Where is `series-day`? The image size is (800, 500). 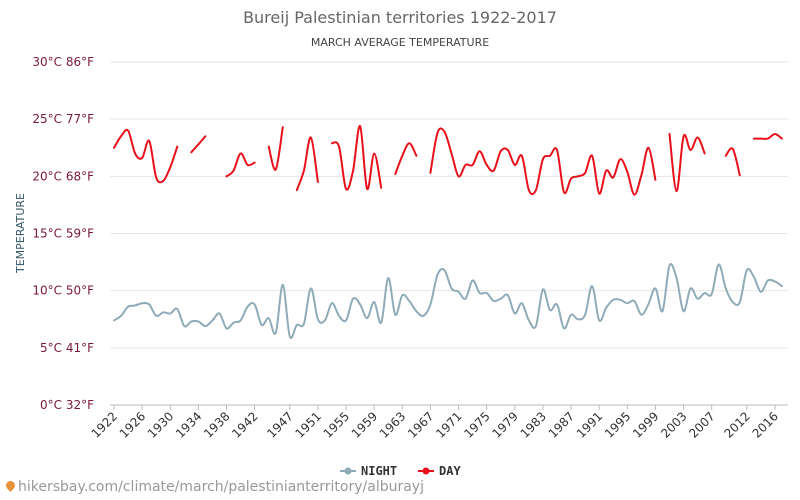
series-day is located at coordinates (448, 160).